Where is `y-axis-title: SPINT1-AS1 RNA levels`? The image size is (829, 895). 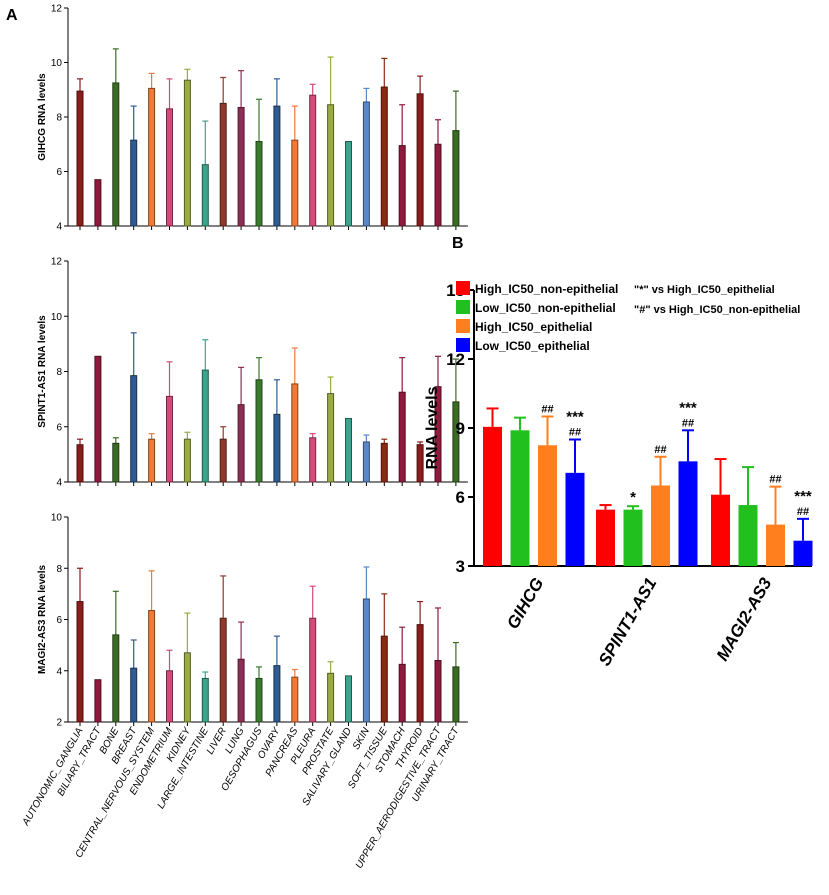 y-axis-title: SPINT1-AS1 RNA levels is located at coordinates (42, 371).